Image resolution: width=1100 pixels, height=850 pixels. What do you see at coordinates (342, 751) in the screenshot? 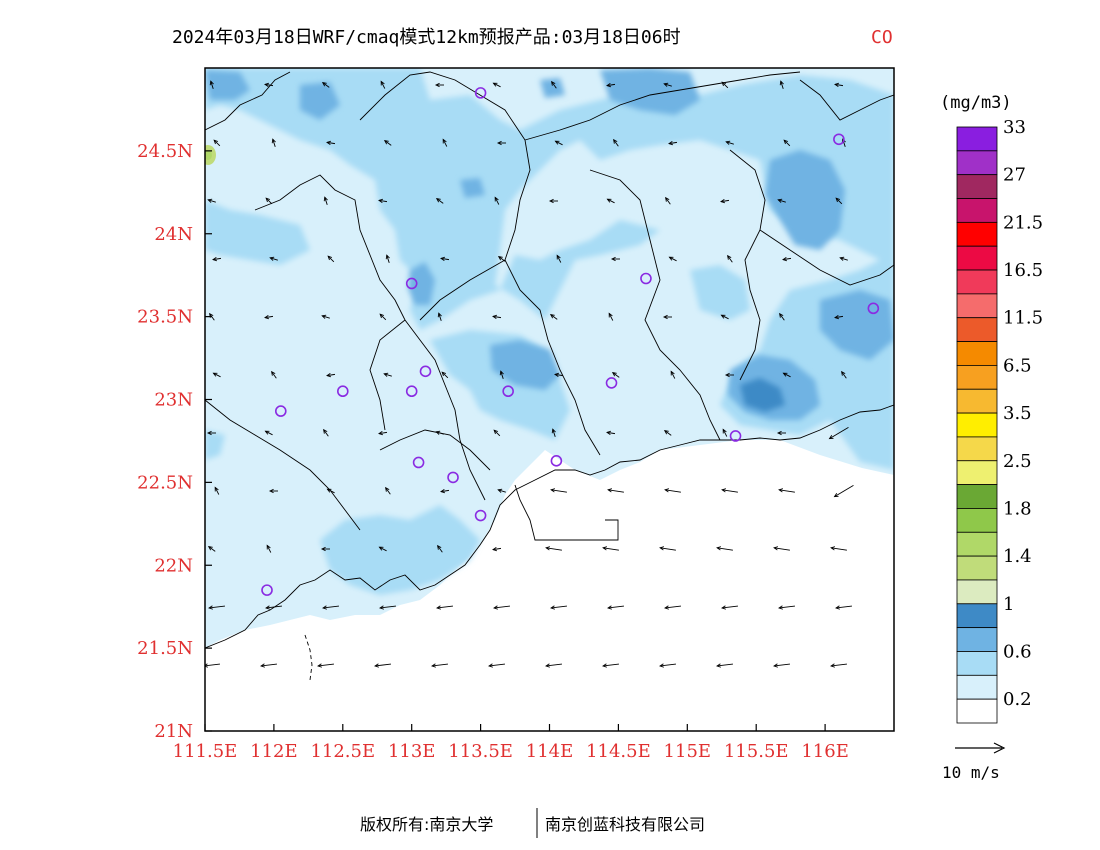
I see `lon-label: 112.5E` at bounding box center [342, 751].